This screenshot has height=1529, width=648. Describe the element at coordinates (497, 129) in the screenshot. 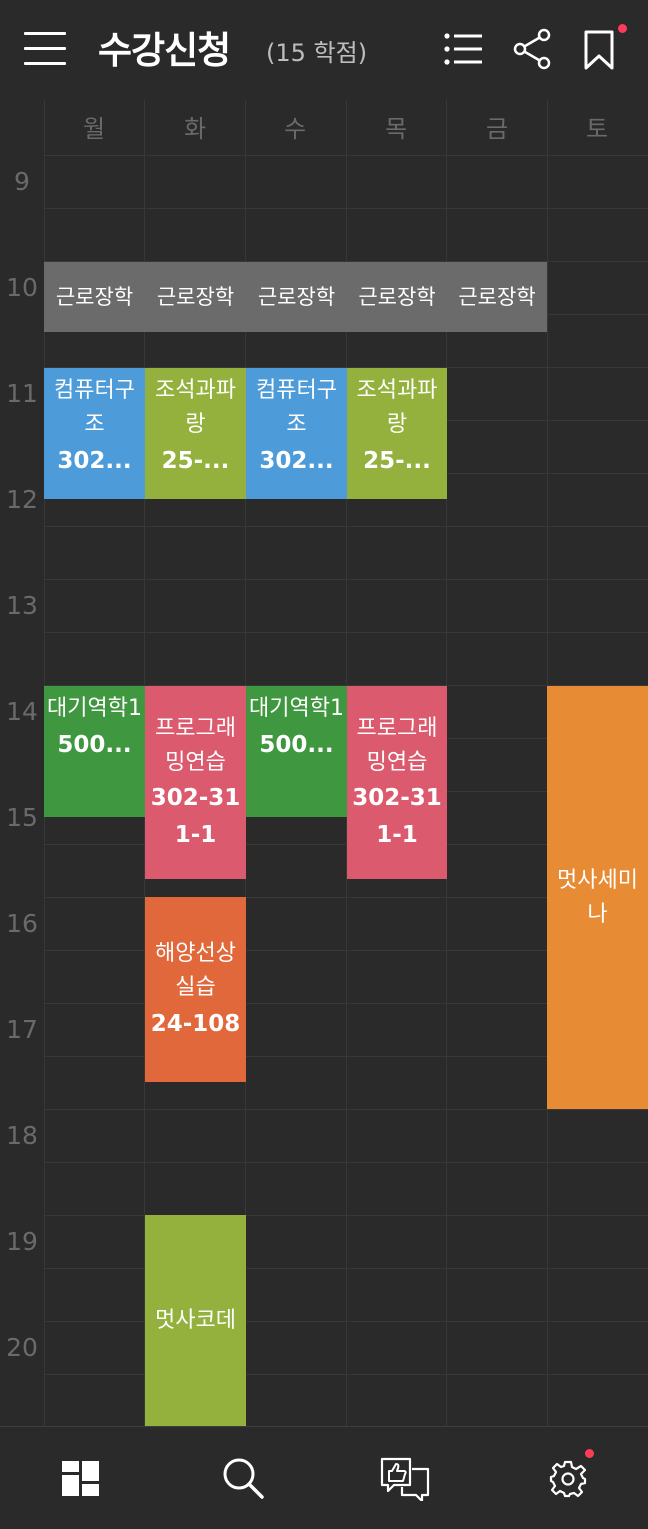

I see `day-header-fri: 금` at that location.